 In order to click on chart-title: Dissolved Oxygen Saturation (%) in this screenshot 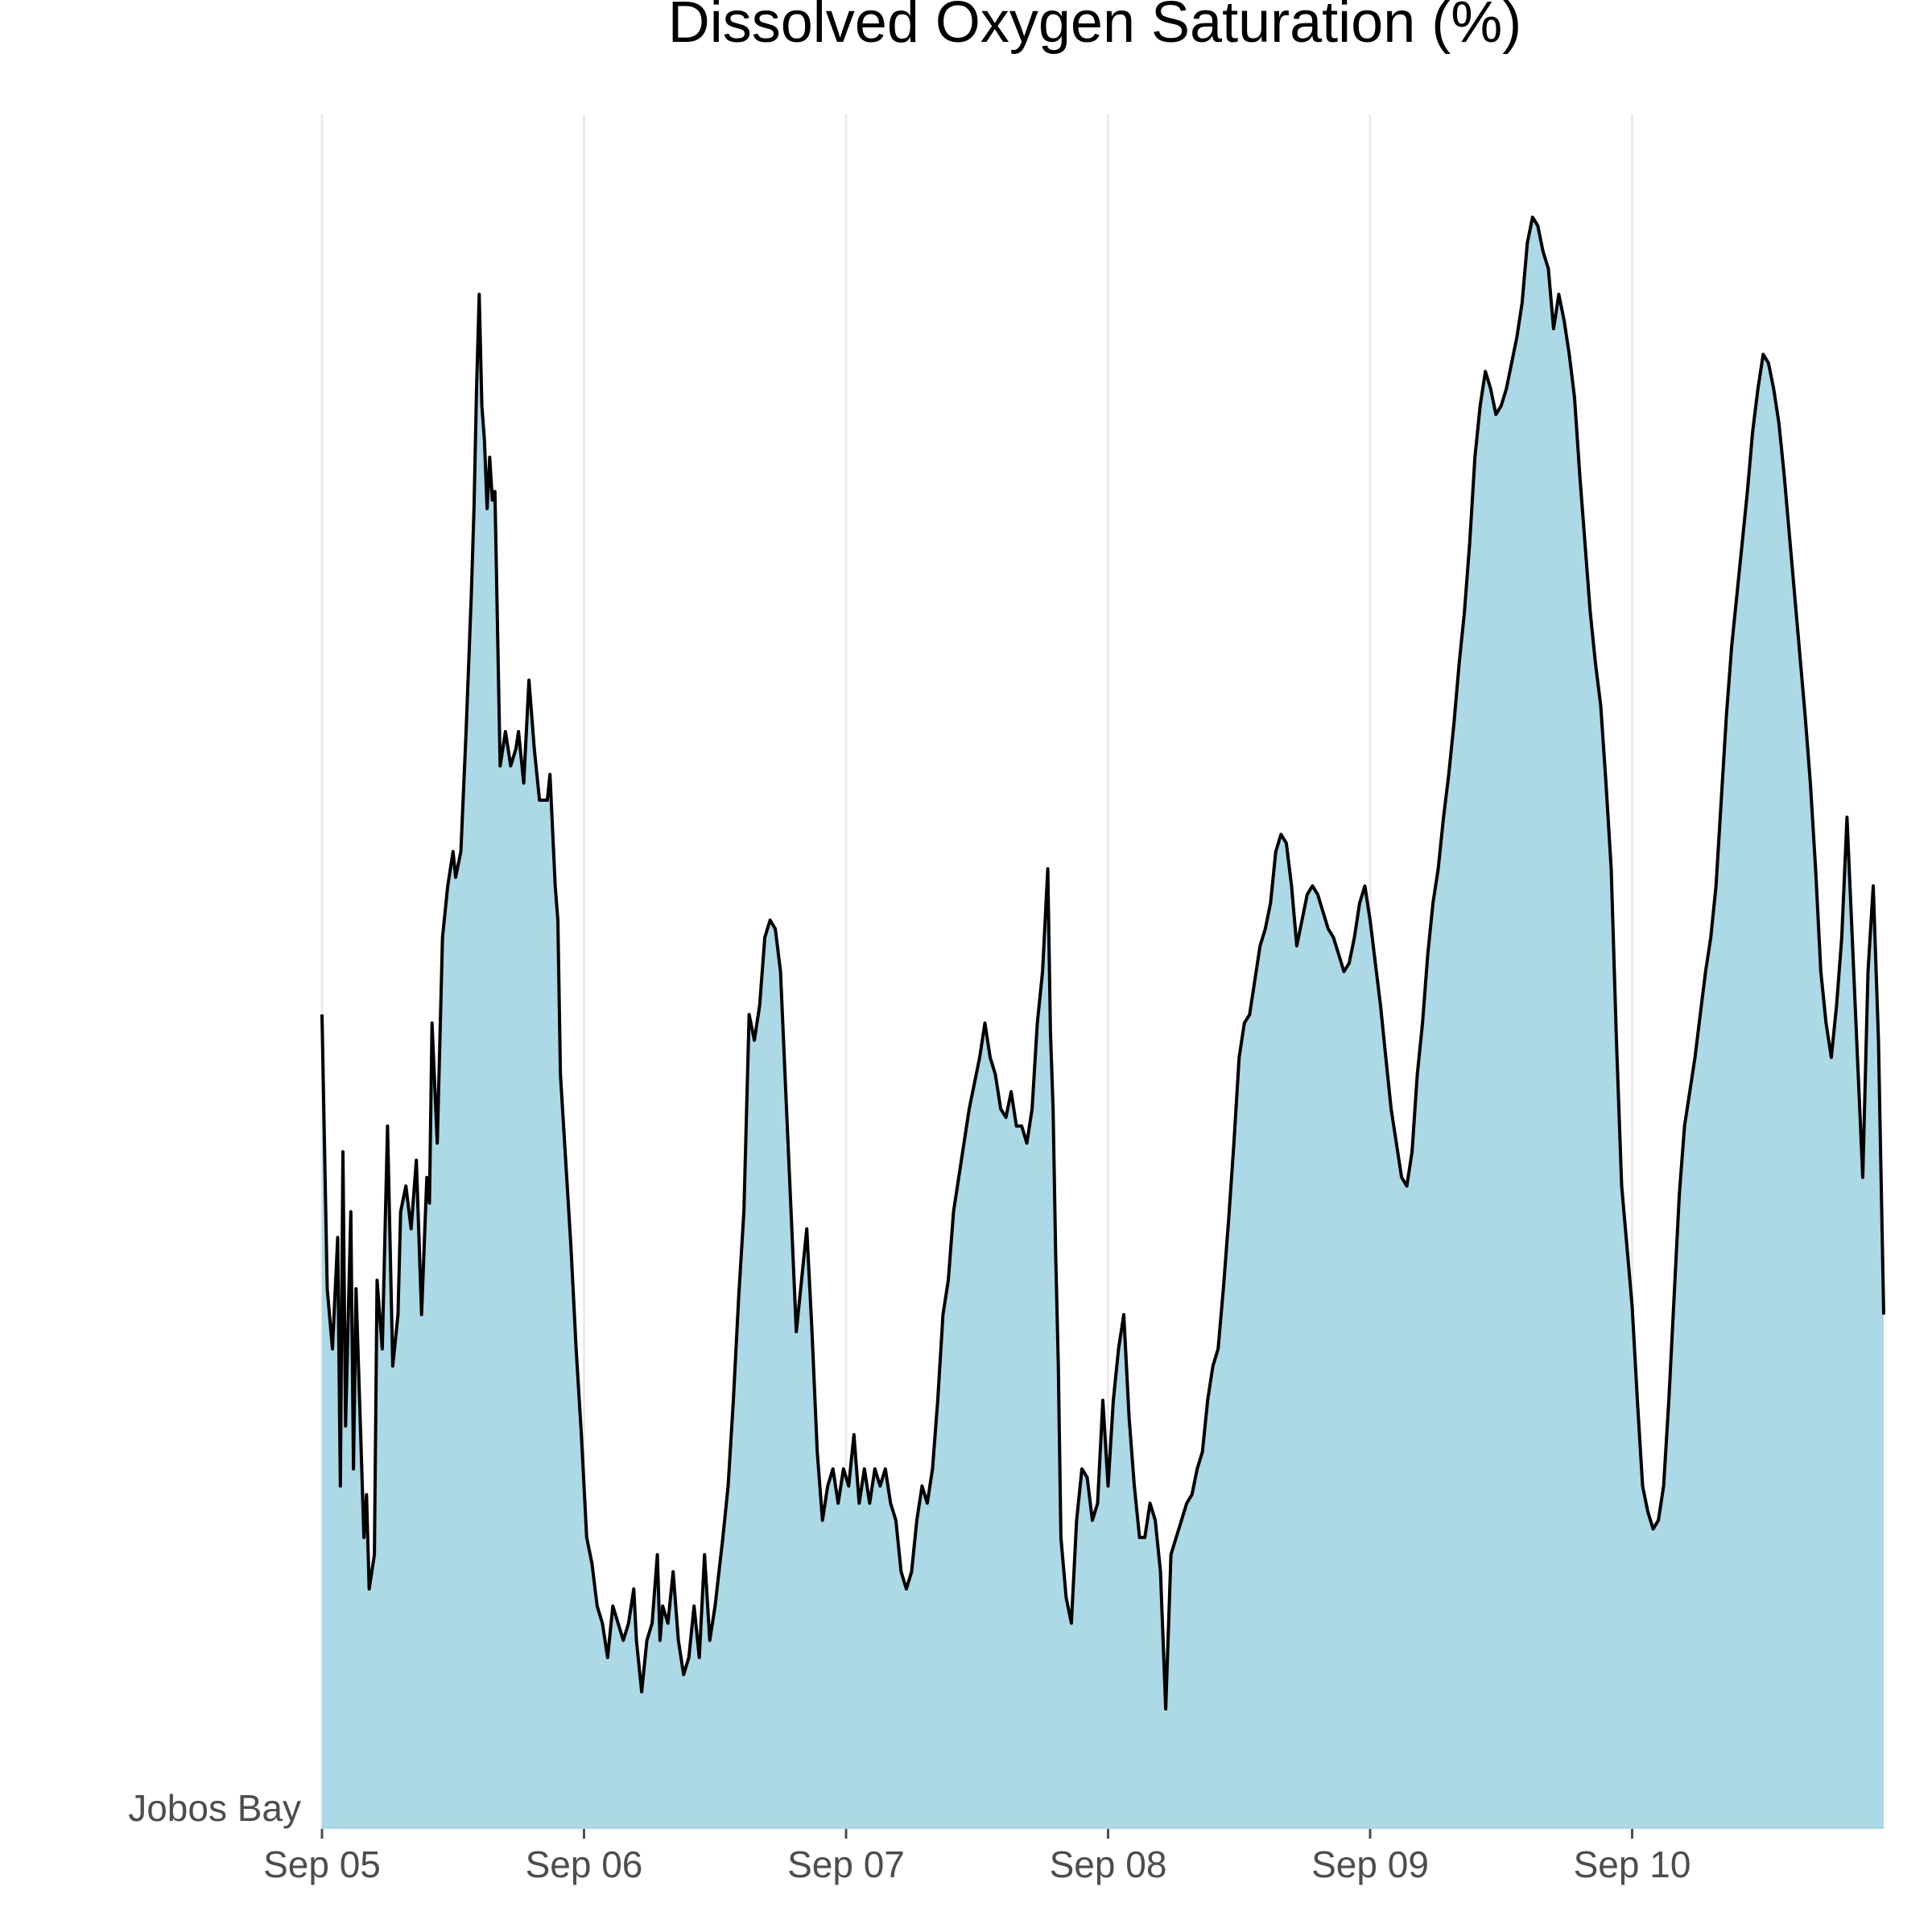, I will do `click(1094, 27)`.